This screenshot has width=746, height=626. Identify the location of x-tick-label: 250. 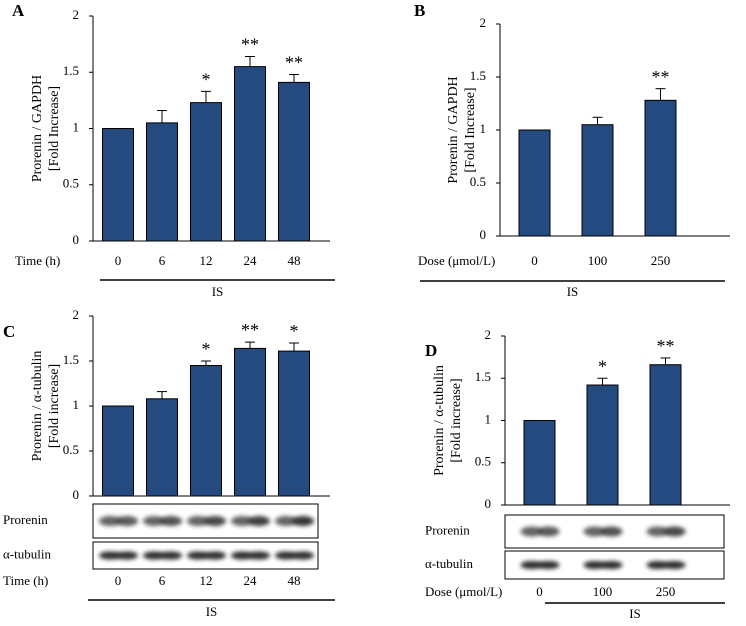
(666, 591).